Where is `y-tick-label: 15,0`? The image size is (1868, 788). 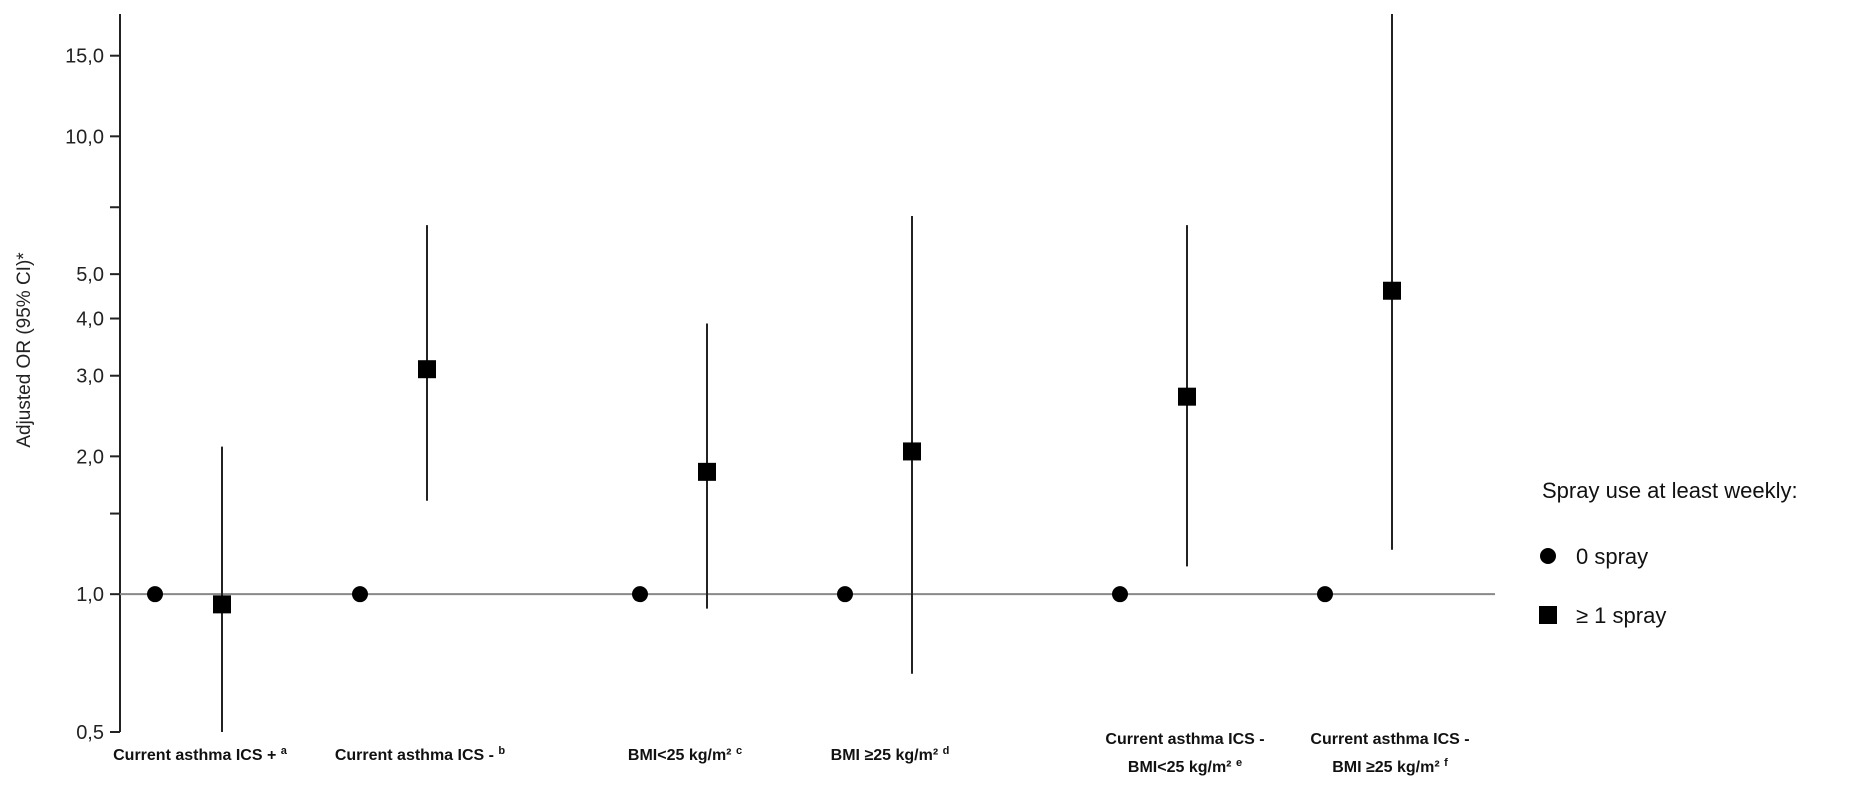
y-tick-label: 15,0 is located at coordinates (84, 57).